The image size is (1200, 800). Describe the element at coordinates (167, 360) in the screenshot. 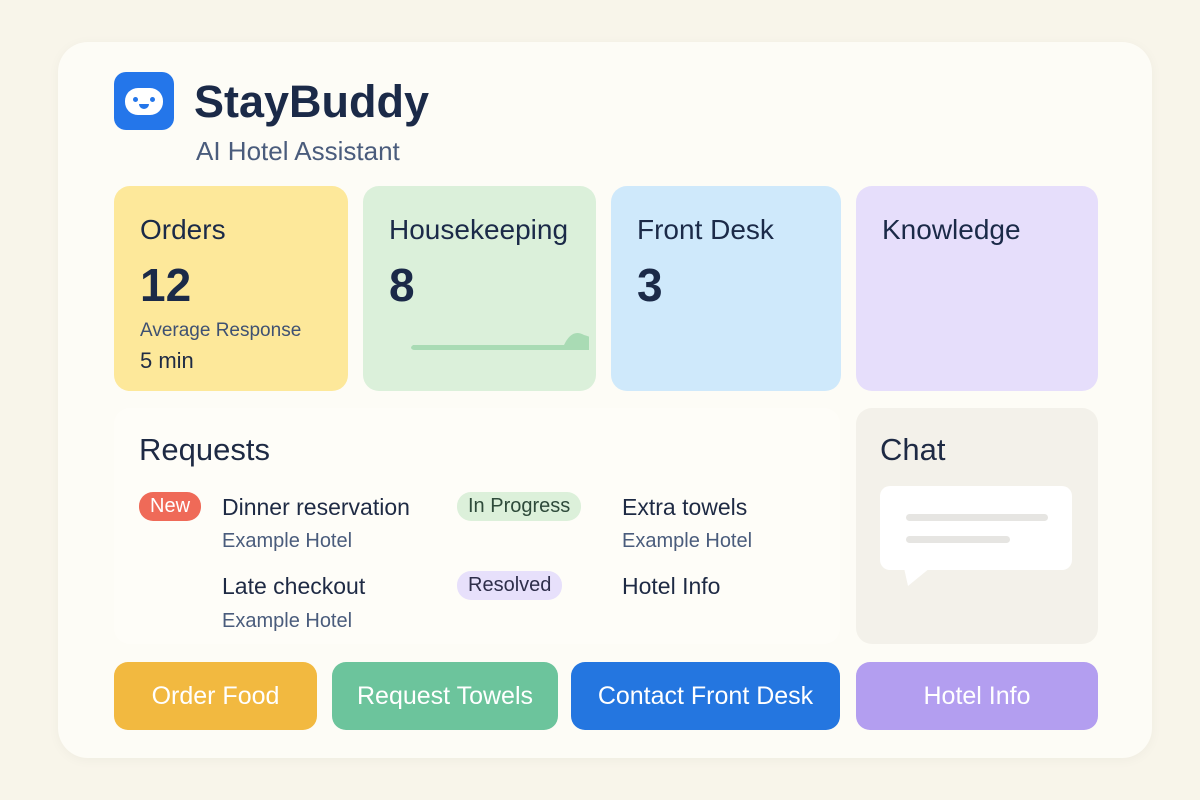

I see `average-response-value: 5 min` at that location.